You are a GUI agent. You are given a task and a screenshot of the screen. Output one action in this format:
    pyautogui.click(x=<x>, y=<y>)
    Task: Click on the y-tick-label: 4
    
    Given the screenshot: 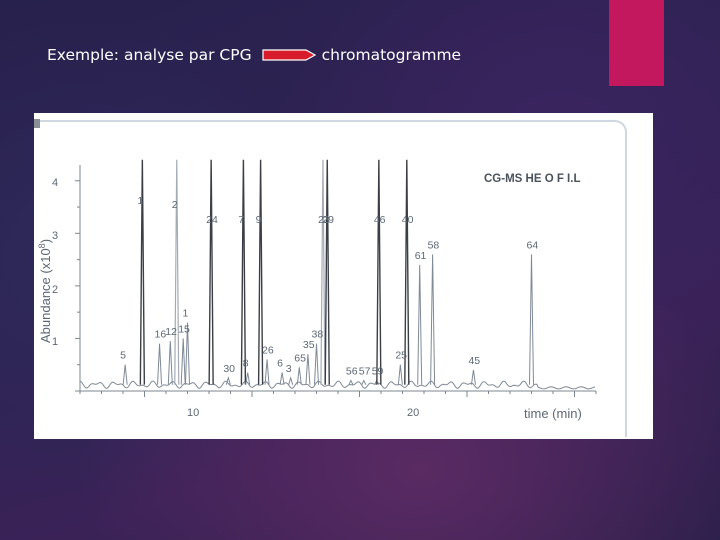 What is the action you would take?
    pyautogui.click(x=55, y=183)
    